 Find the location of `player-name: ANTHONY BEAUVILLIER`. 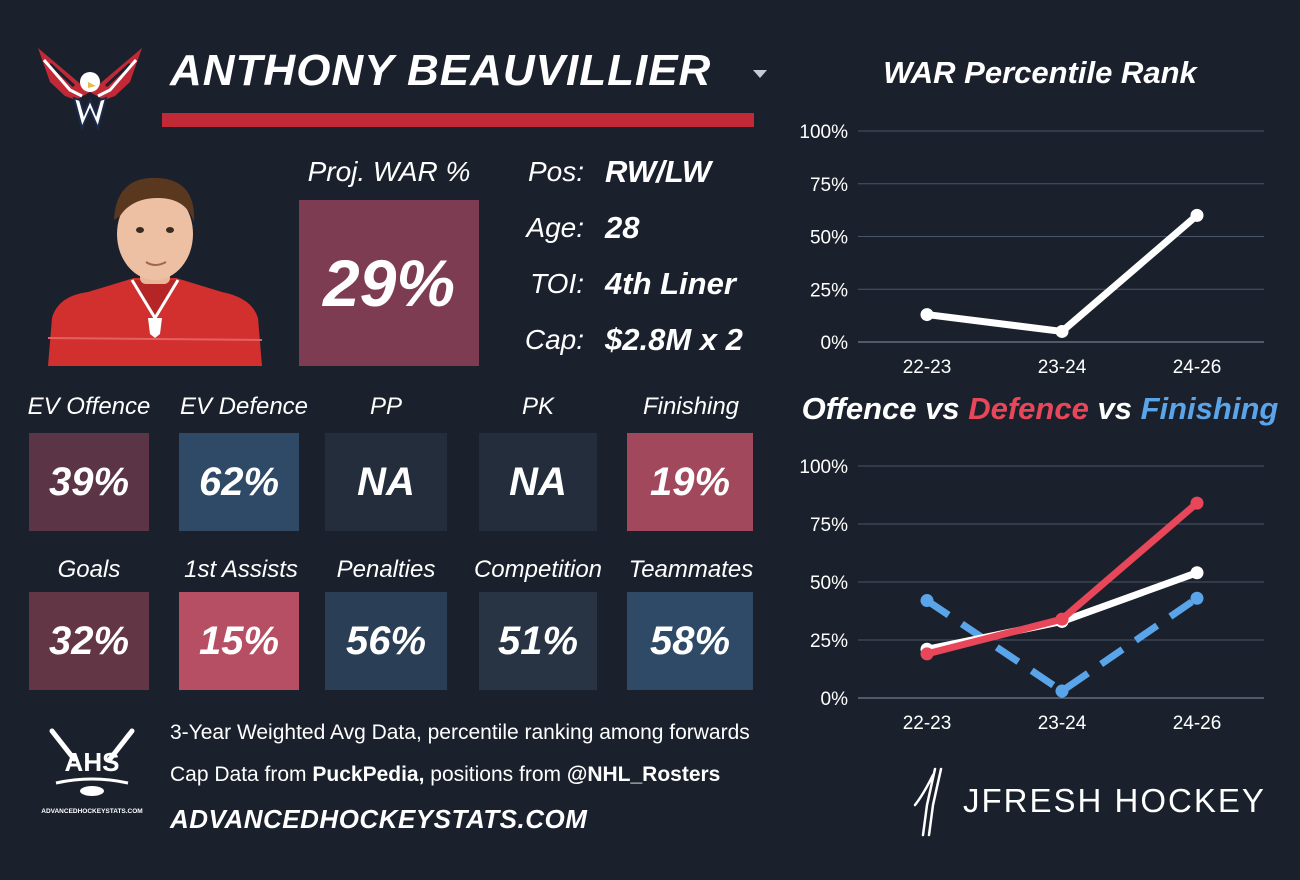

player-name: ANTHONY BEAUVILLIER is located at coordinates (441, 70).